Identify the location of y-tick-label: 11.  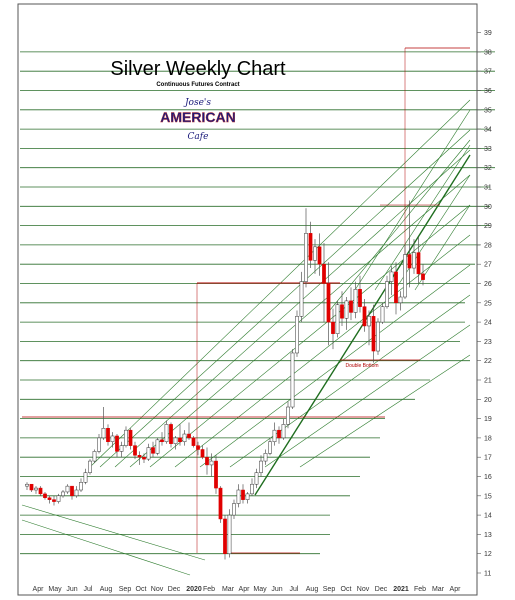
(487, 574).